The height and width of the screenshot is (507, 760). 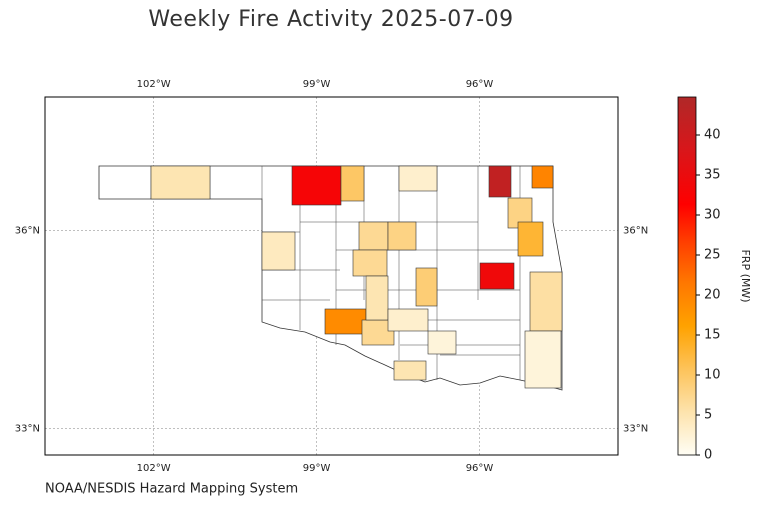 What do you see at coordinates (712, 335) in the screenshot?
I see `colorbar-tick-label: 15` at bounding box center [712, 335].